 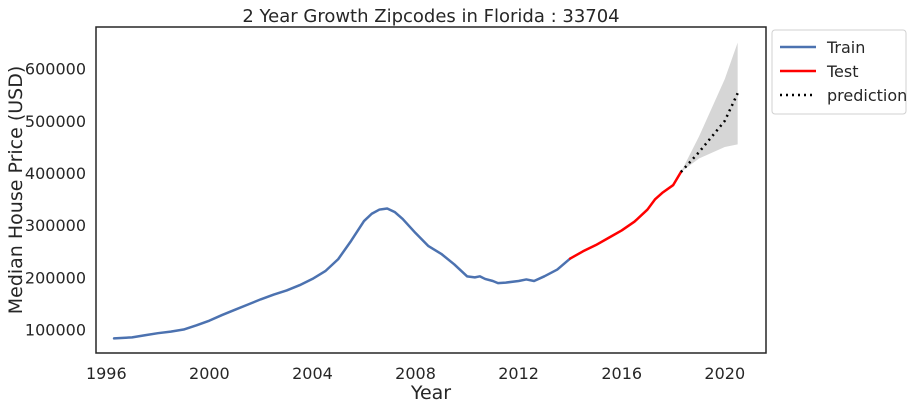 I want to click on x-tick-label: 2020, so click(x=724, y=373).